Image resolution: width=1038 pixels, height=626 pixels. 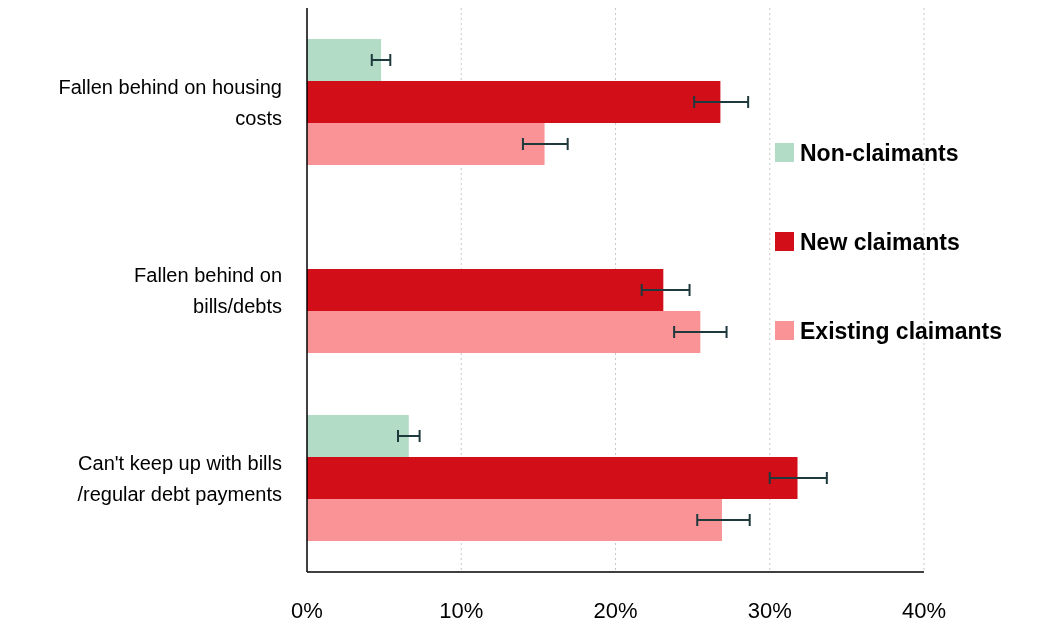 I want to click on y-tick-label: Can't keep up with bills /regular debt payments, so click(x=179, y=478).